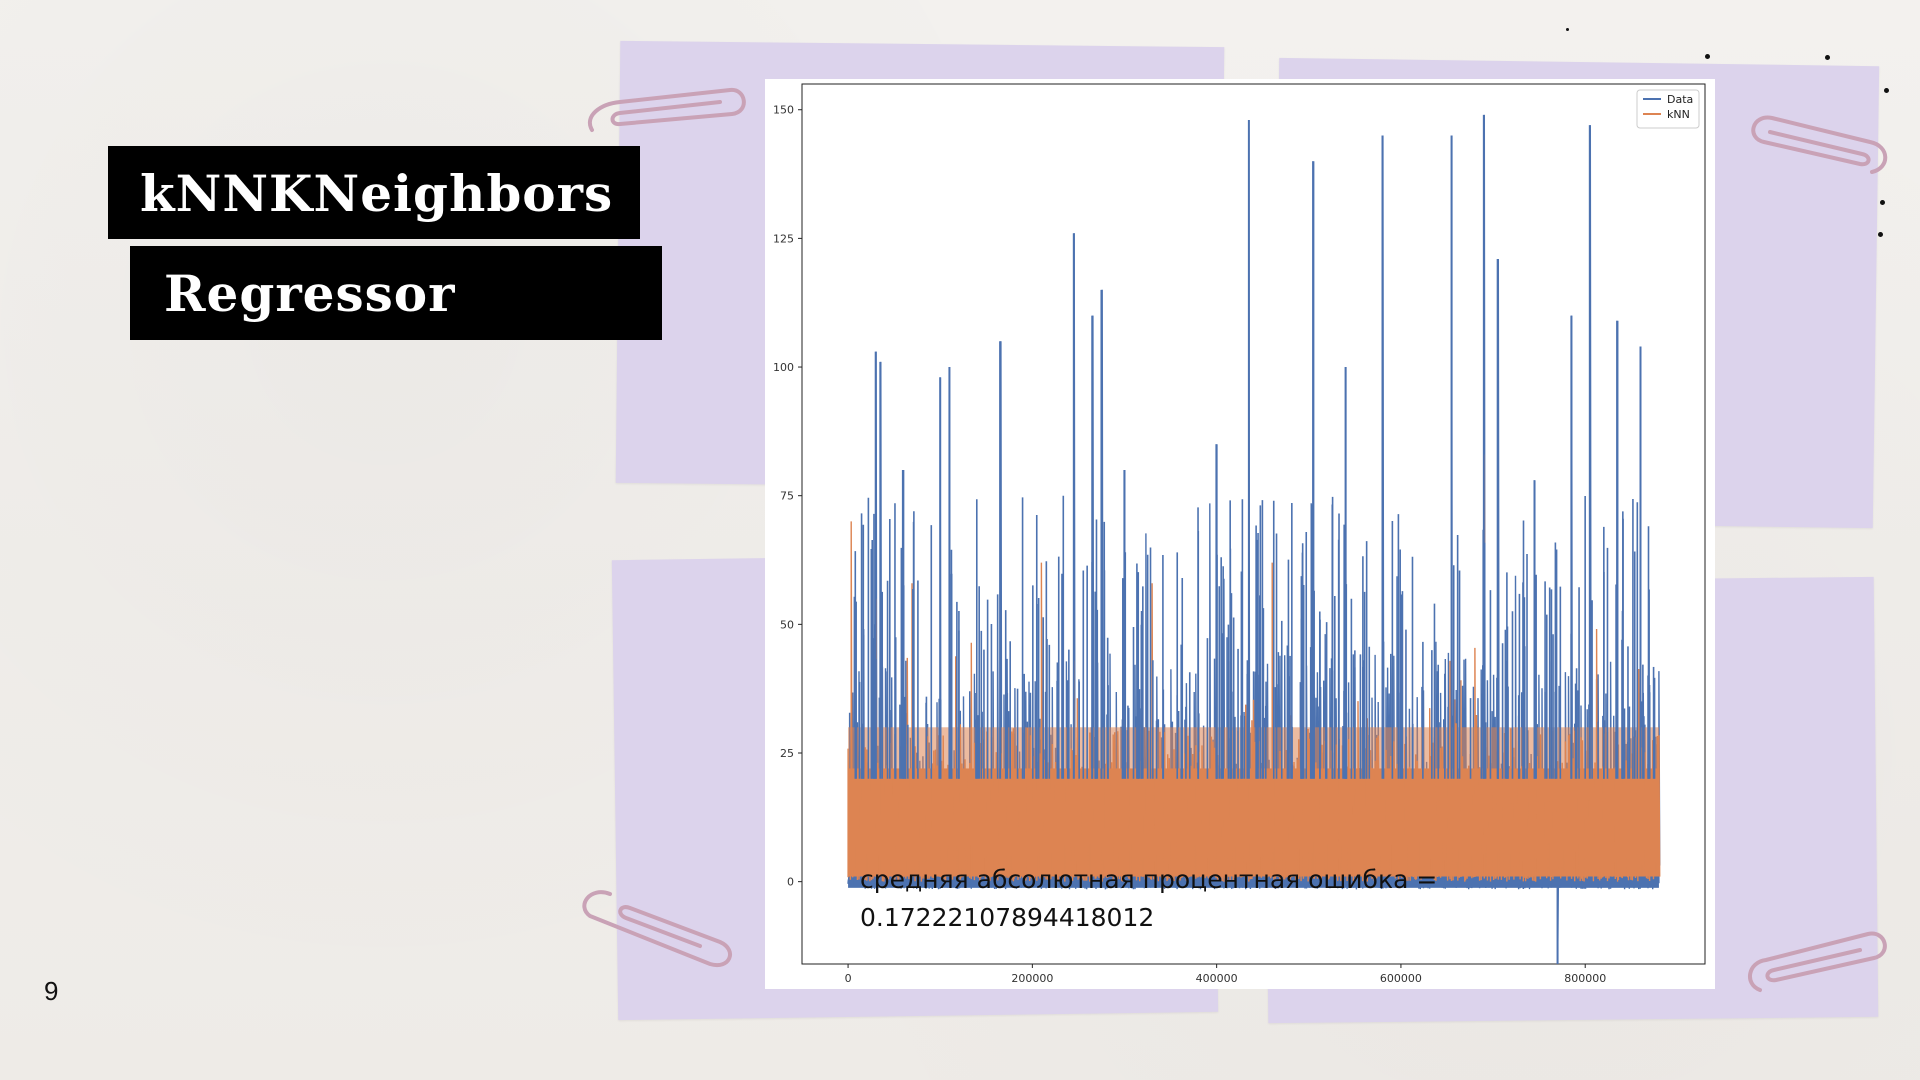  Describe the element at coordinates (1680, 99) in the screenshot. I see `legend-label: Data` at that location.